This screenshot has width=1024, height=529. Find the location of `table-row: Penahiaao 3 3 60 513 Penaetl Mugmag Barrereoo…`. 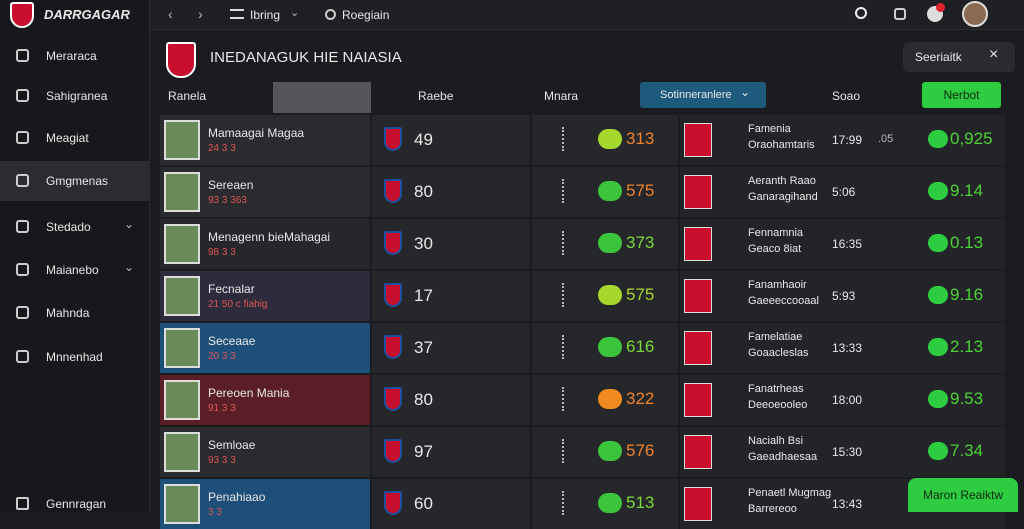

table-row: Penahiaao 3 3 60 513 Penaetl Mugmag Barrereoo… is located at coordinates (582, 504).